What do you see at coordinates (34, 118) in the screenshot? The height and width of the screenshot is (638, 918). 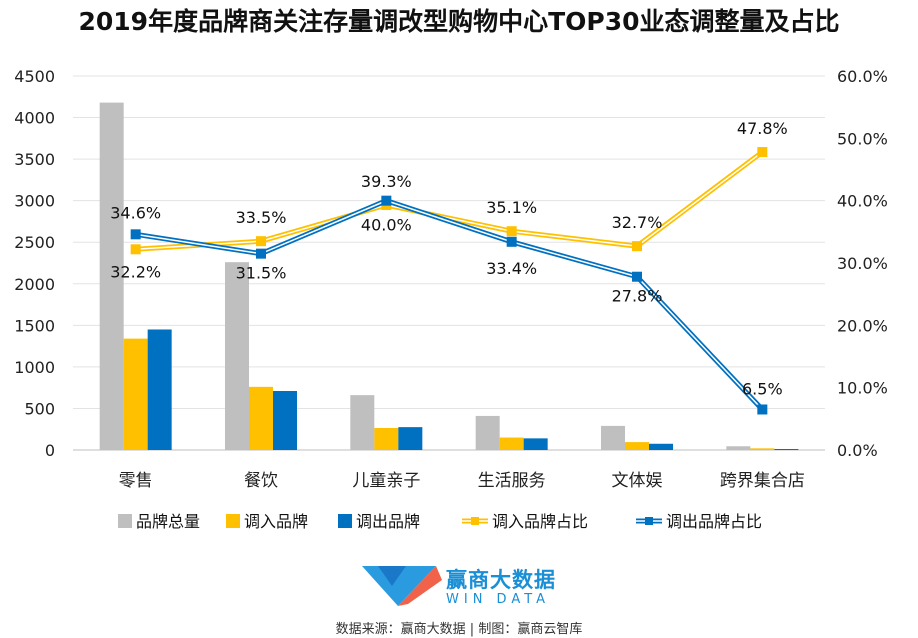 I see `left-tick-label: 4000` at bounding box center [34, 118].